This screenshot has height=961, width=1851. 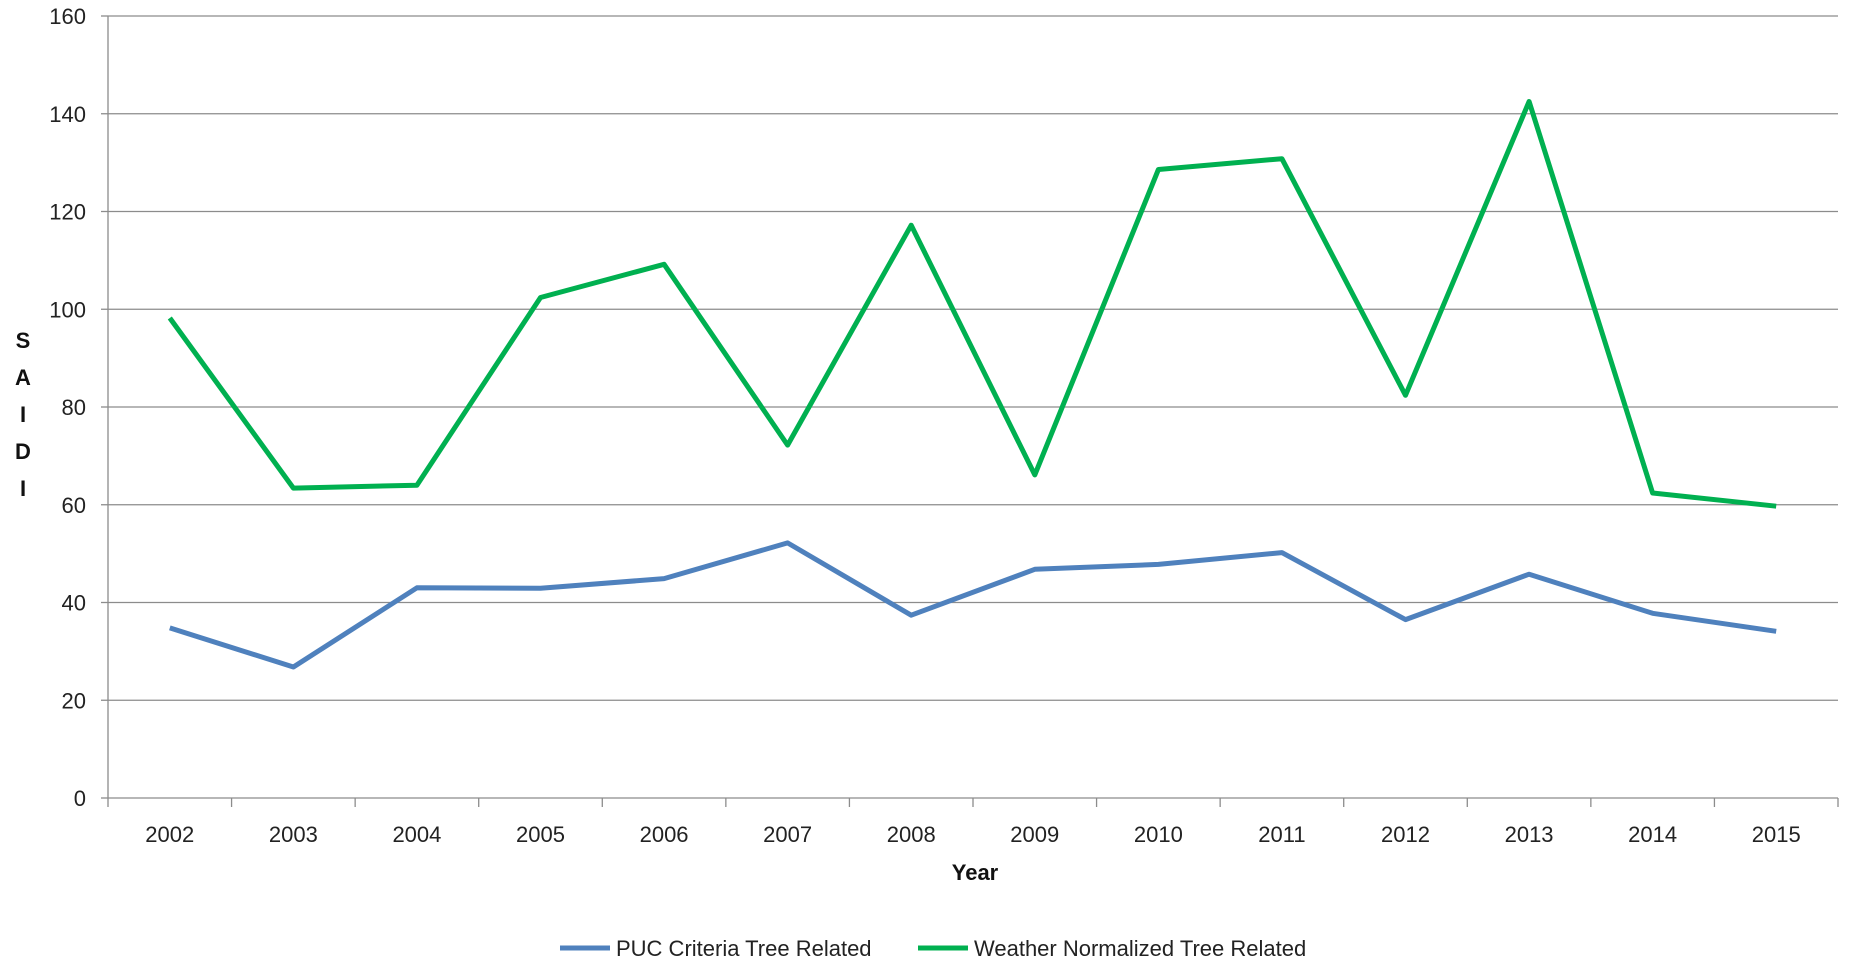 What do you see at coordinates (540, 834) in the screenshot?
I see `x-tick-label: 2005` at bounding box center [540, 834].